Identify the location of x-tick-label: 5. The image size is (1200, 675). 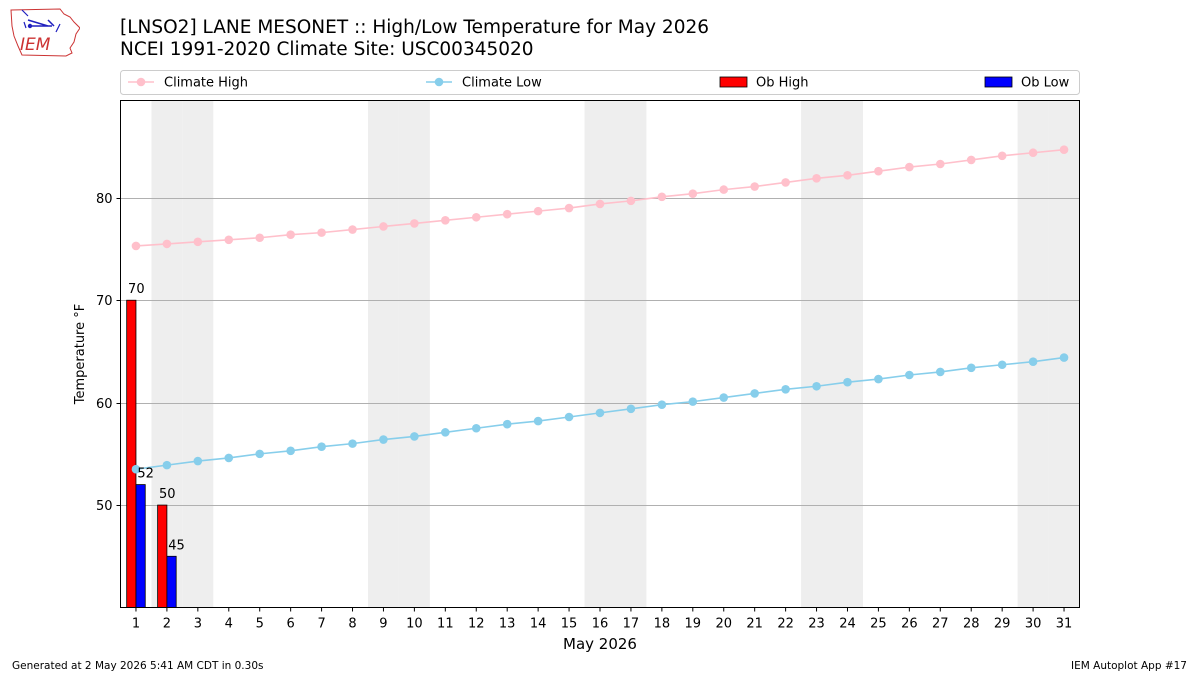
(260, 624).